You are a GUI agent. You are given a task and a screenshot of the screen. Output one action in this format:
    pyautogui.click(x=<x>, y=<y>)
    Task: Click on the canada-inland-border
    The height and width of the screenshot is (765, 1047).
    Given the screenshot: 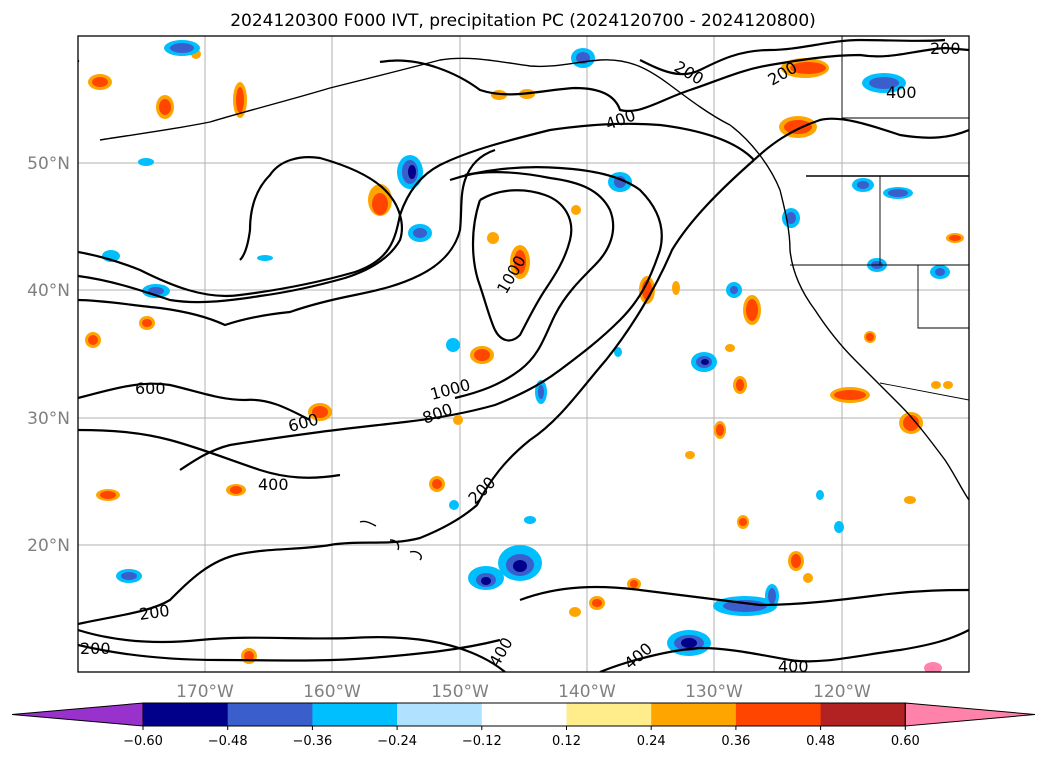 What is the action you would take?
    pyautogui.click(x=905, y=77)
    